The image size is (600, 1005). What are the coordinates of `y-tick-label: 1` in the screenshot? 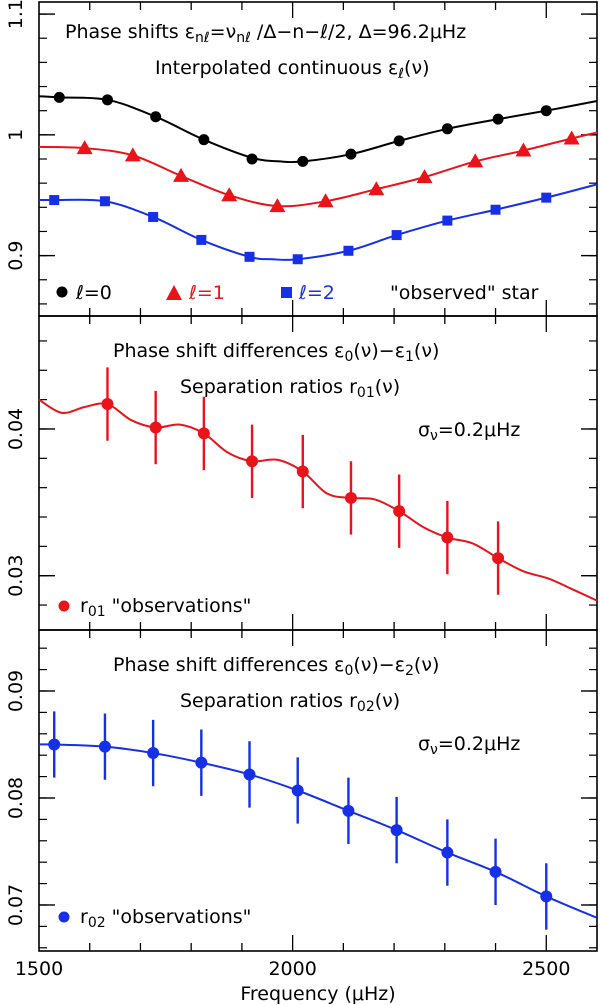 It's located at (16, 135).